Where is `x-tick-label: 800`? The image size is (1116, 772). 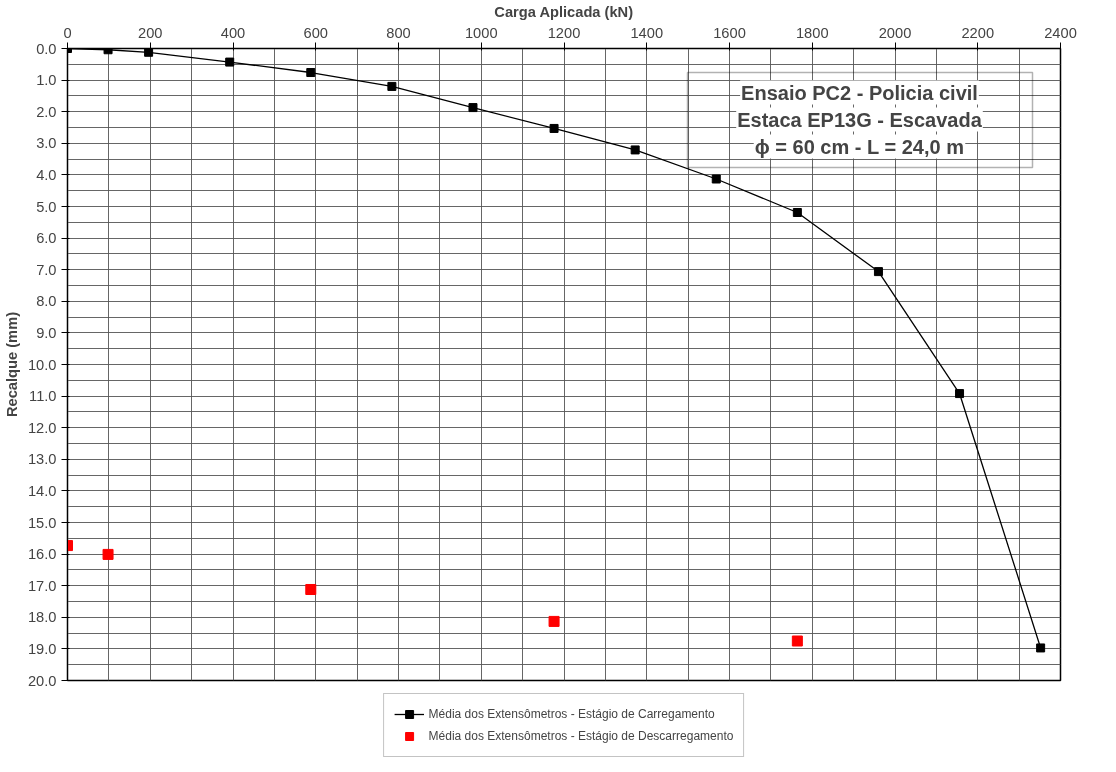 x-tick-label: 800 is located at coordinates (398, 32).